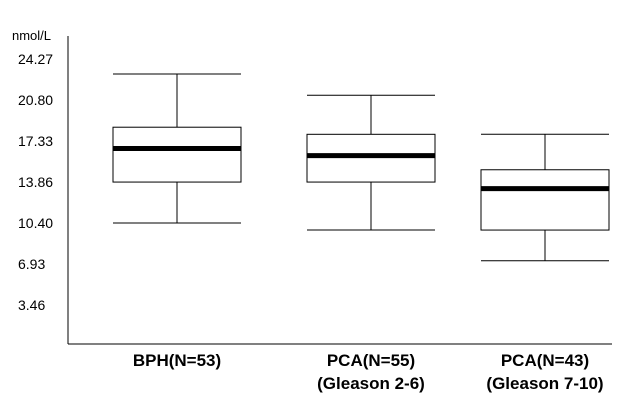 The image size is (626, 397). What do you see at coordinates (371, 360) in the screenshot?
I see `category-label: PCA(N=55)` at bounding box center [371, 360].